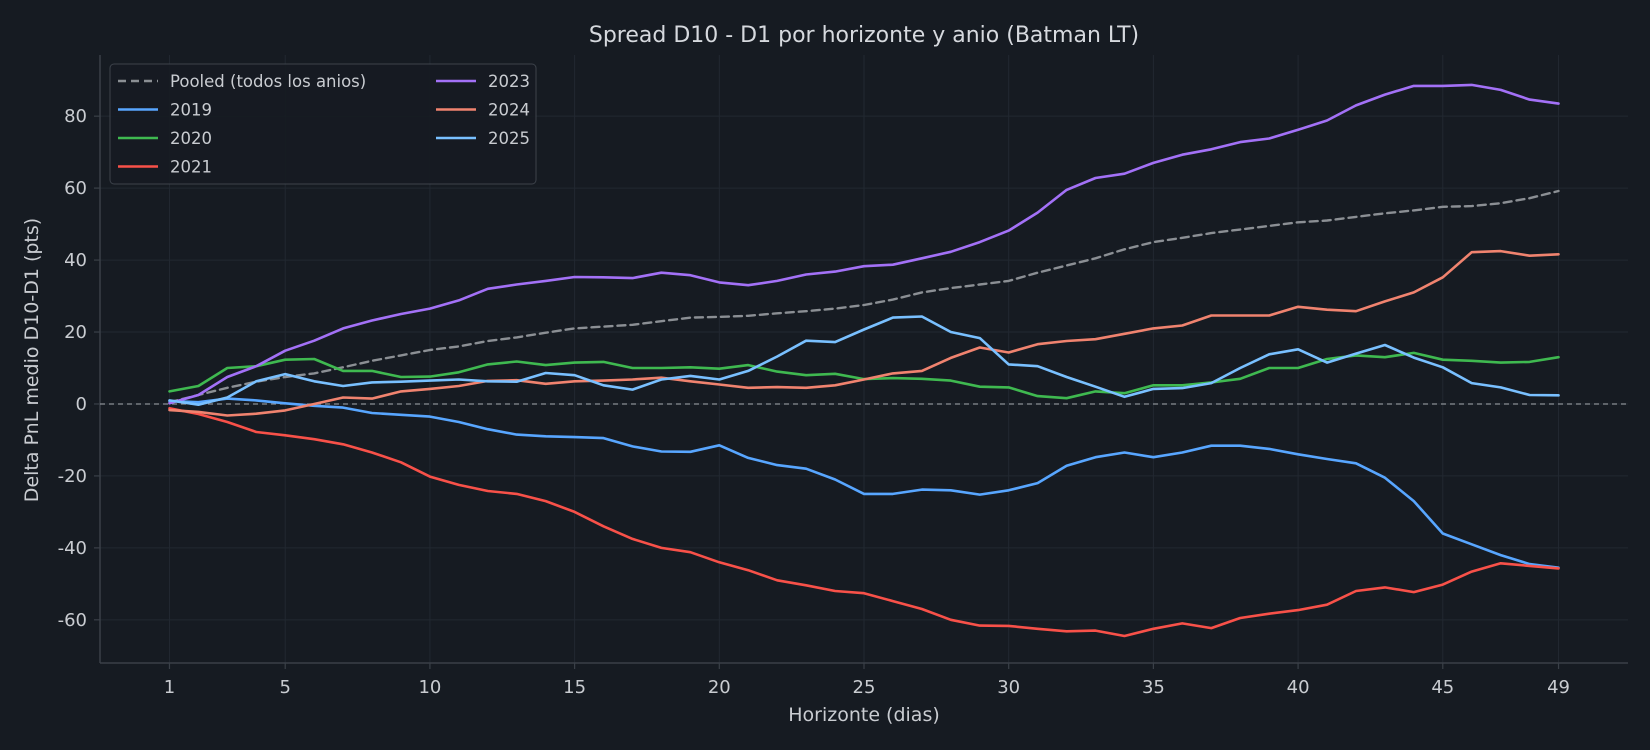 The image size is (1650, 750). I want to click on y-tick-label: -60, so click(72, 620).